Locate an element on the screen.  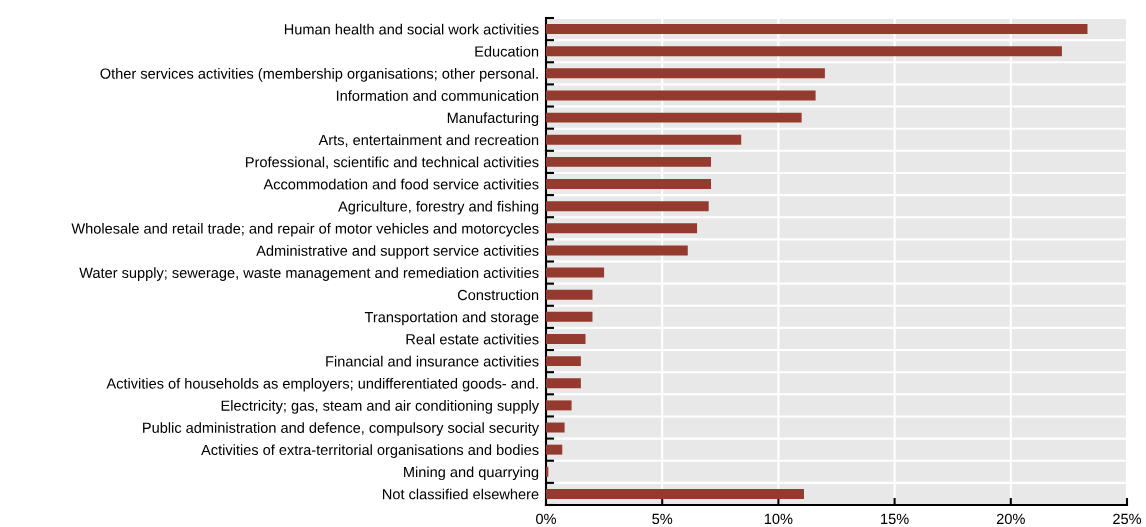
y-tick-label: Activities of extra-territorial organisations and bodies is located at coordinates (370, 451).